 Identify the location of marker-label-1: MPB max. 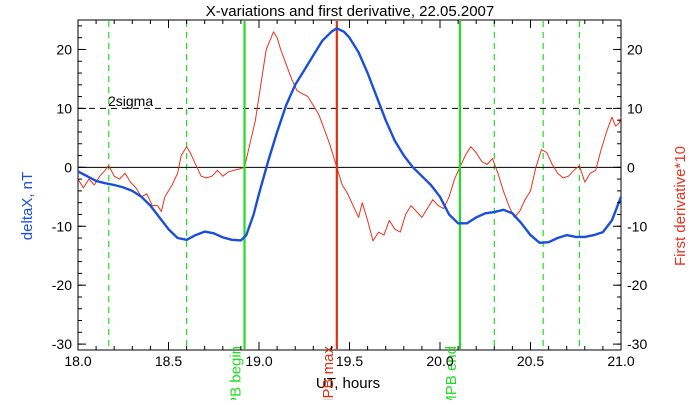
(328, 373).